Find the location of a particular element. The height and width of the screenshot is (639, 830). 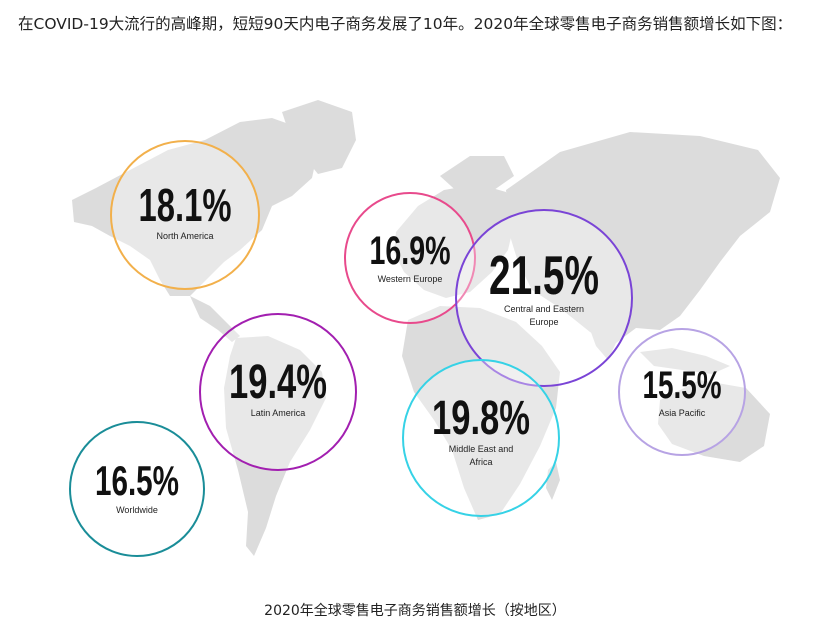

bubble-label: Latin America is located at coordinates (278, 413).